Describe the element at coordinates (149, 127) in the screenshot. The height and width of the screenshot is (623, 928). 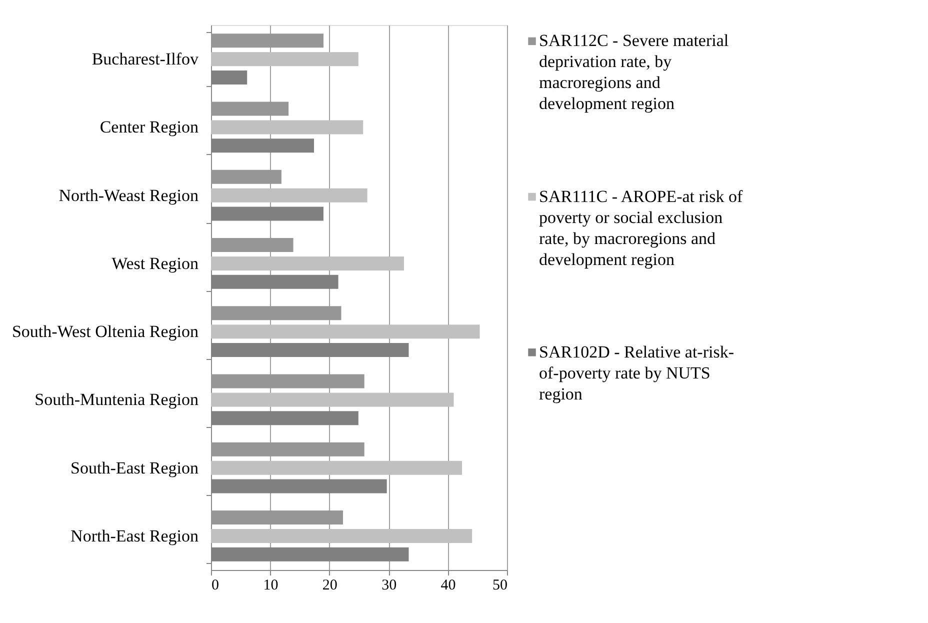
I see `y-tick-label: Center Region` at that location.